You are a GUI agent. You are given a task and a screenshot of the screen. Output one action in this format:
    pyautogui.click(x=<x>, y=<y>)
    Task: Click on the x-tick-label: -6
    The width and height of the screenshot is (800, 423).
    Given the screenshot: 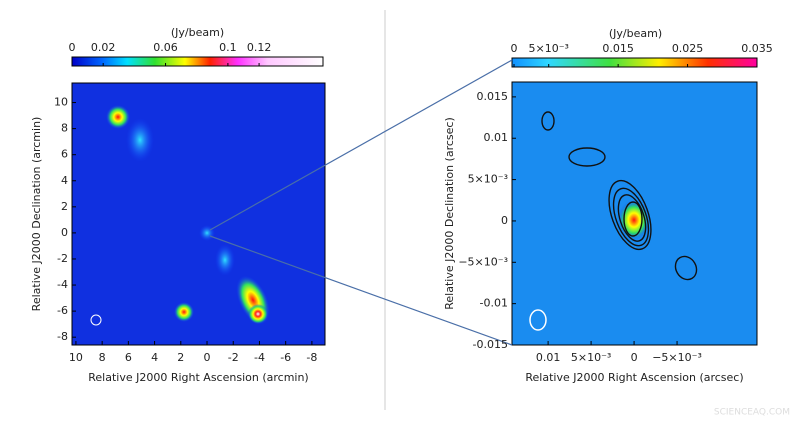 What is the action you would take?
    pyautogui.click(x=285, y=357)
    